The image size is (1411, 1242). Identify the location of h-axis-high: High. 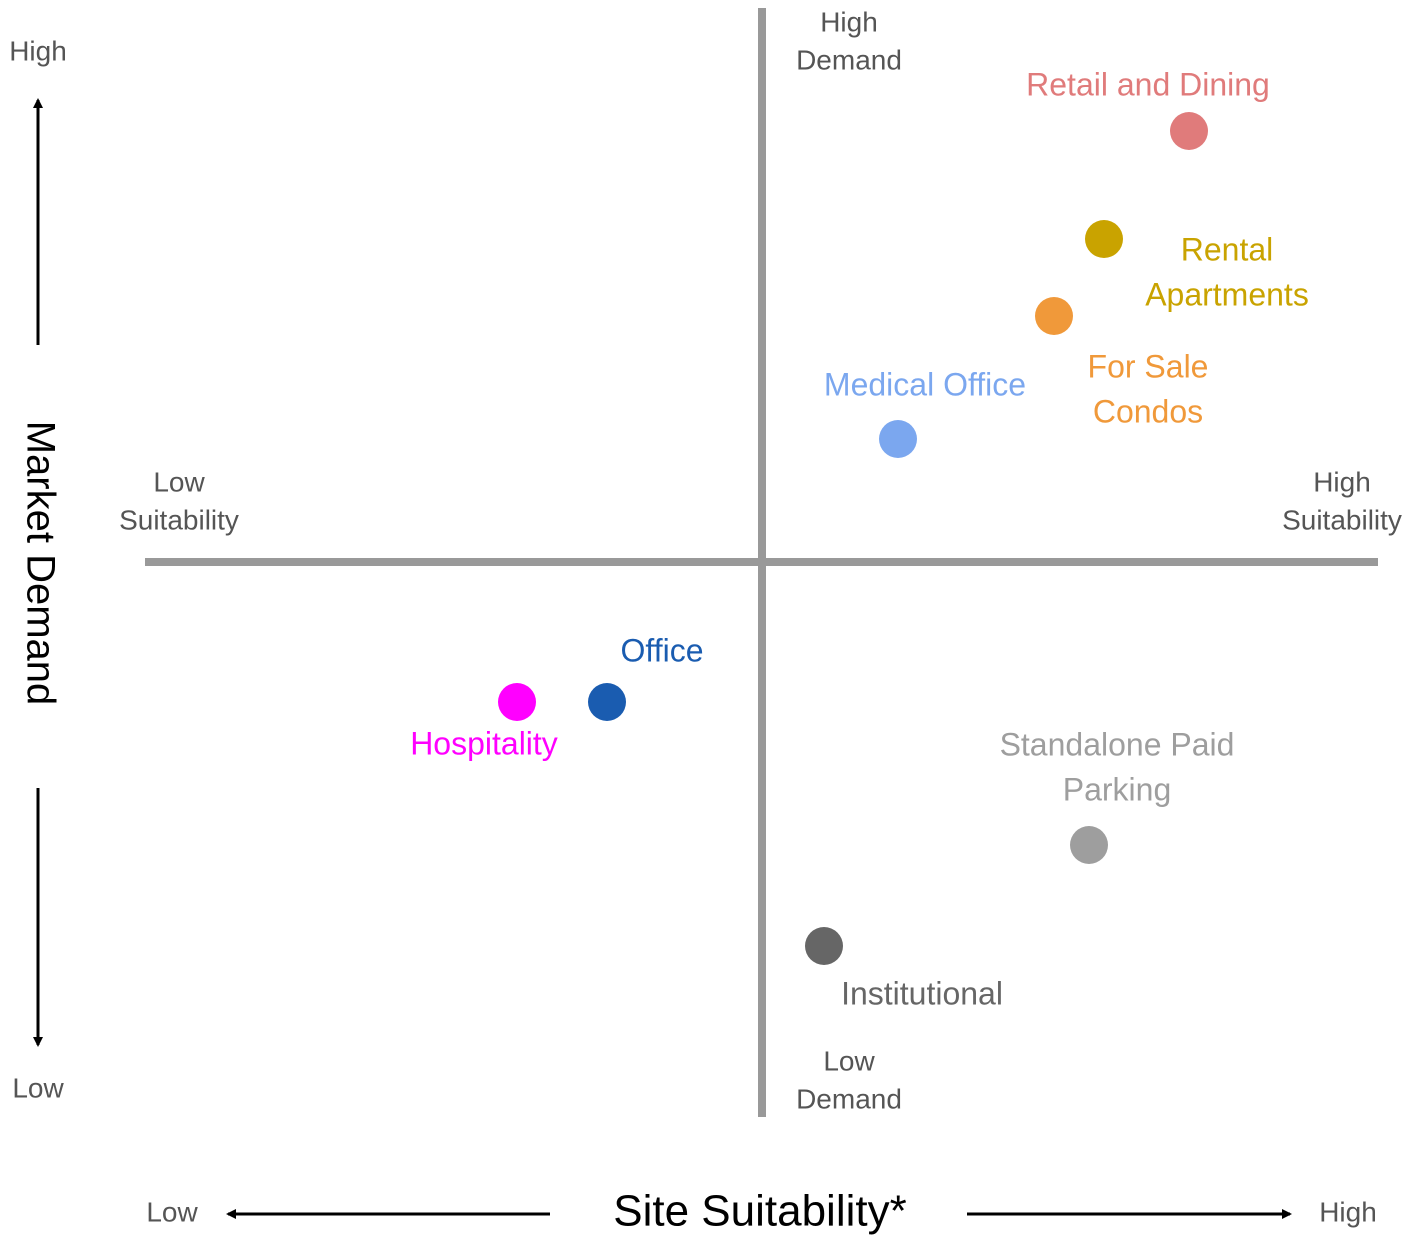
(1348, 1211).